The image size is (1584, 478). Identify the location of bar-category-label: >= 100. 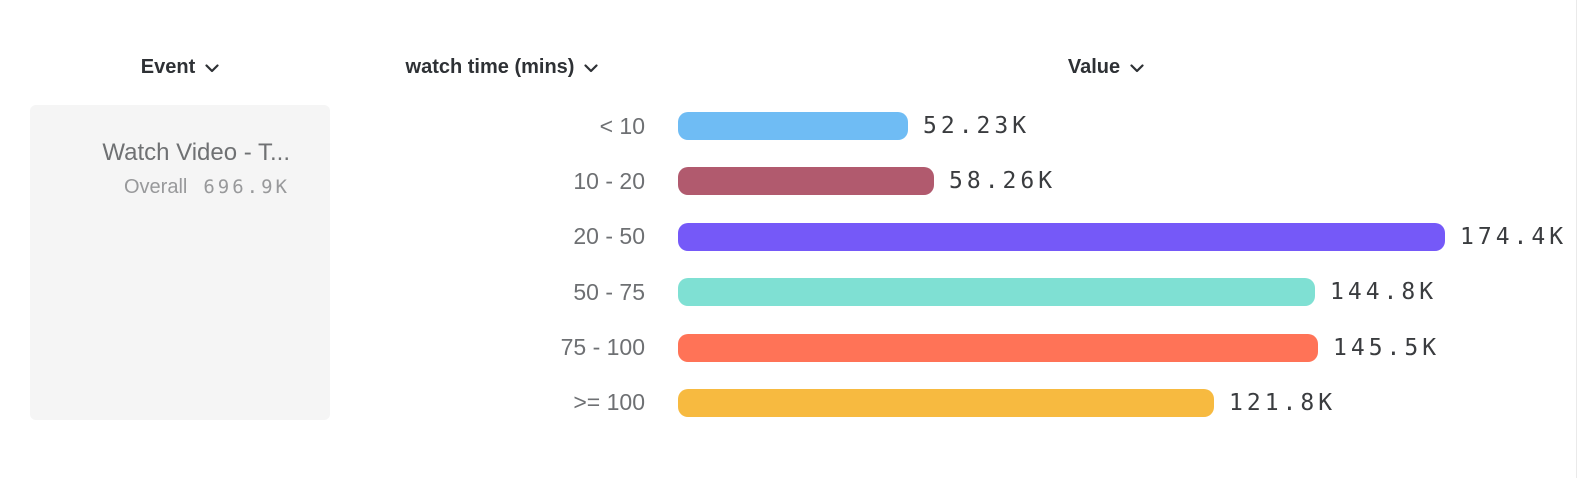
(609, 402).